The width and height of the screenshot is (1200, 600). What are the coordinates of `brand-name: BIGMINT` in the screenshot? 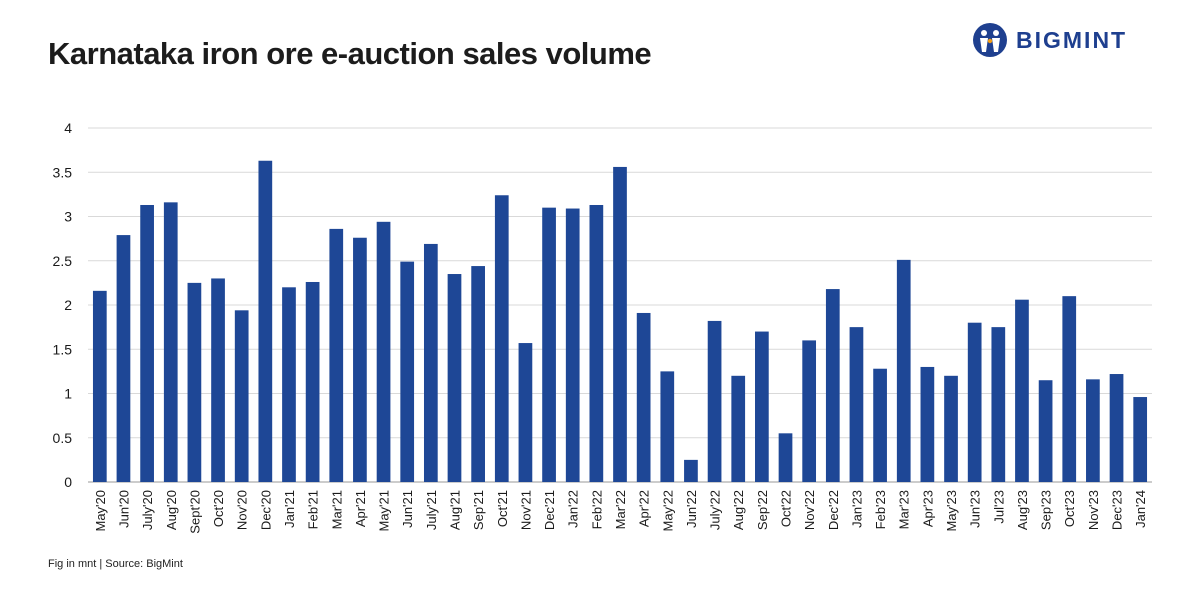 It's located at (1072, 39).